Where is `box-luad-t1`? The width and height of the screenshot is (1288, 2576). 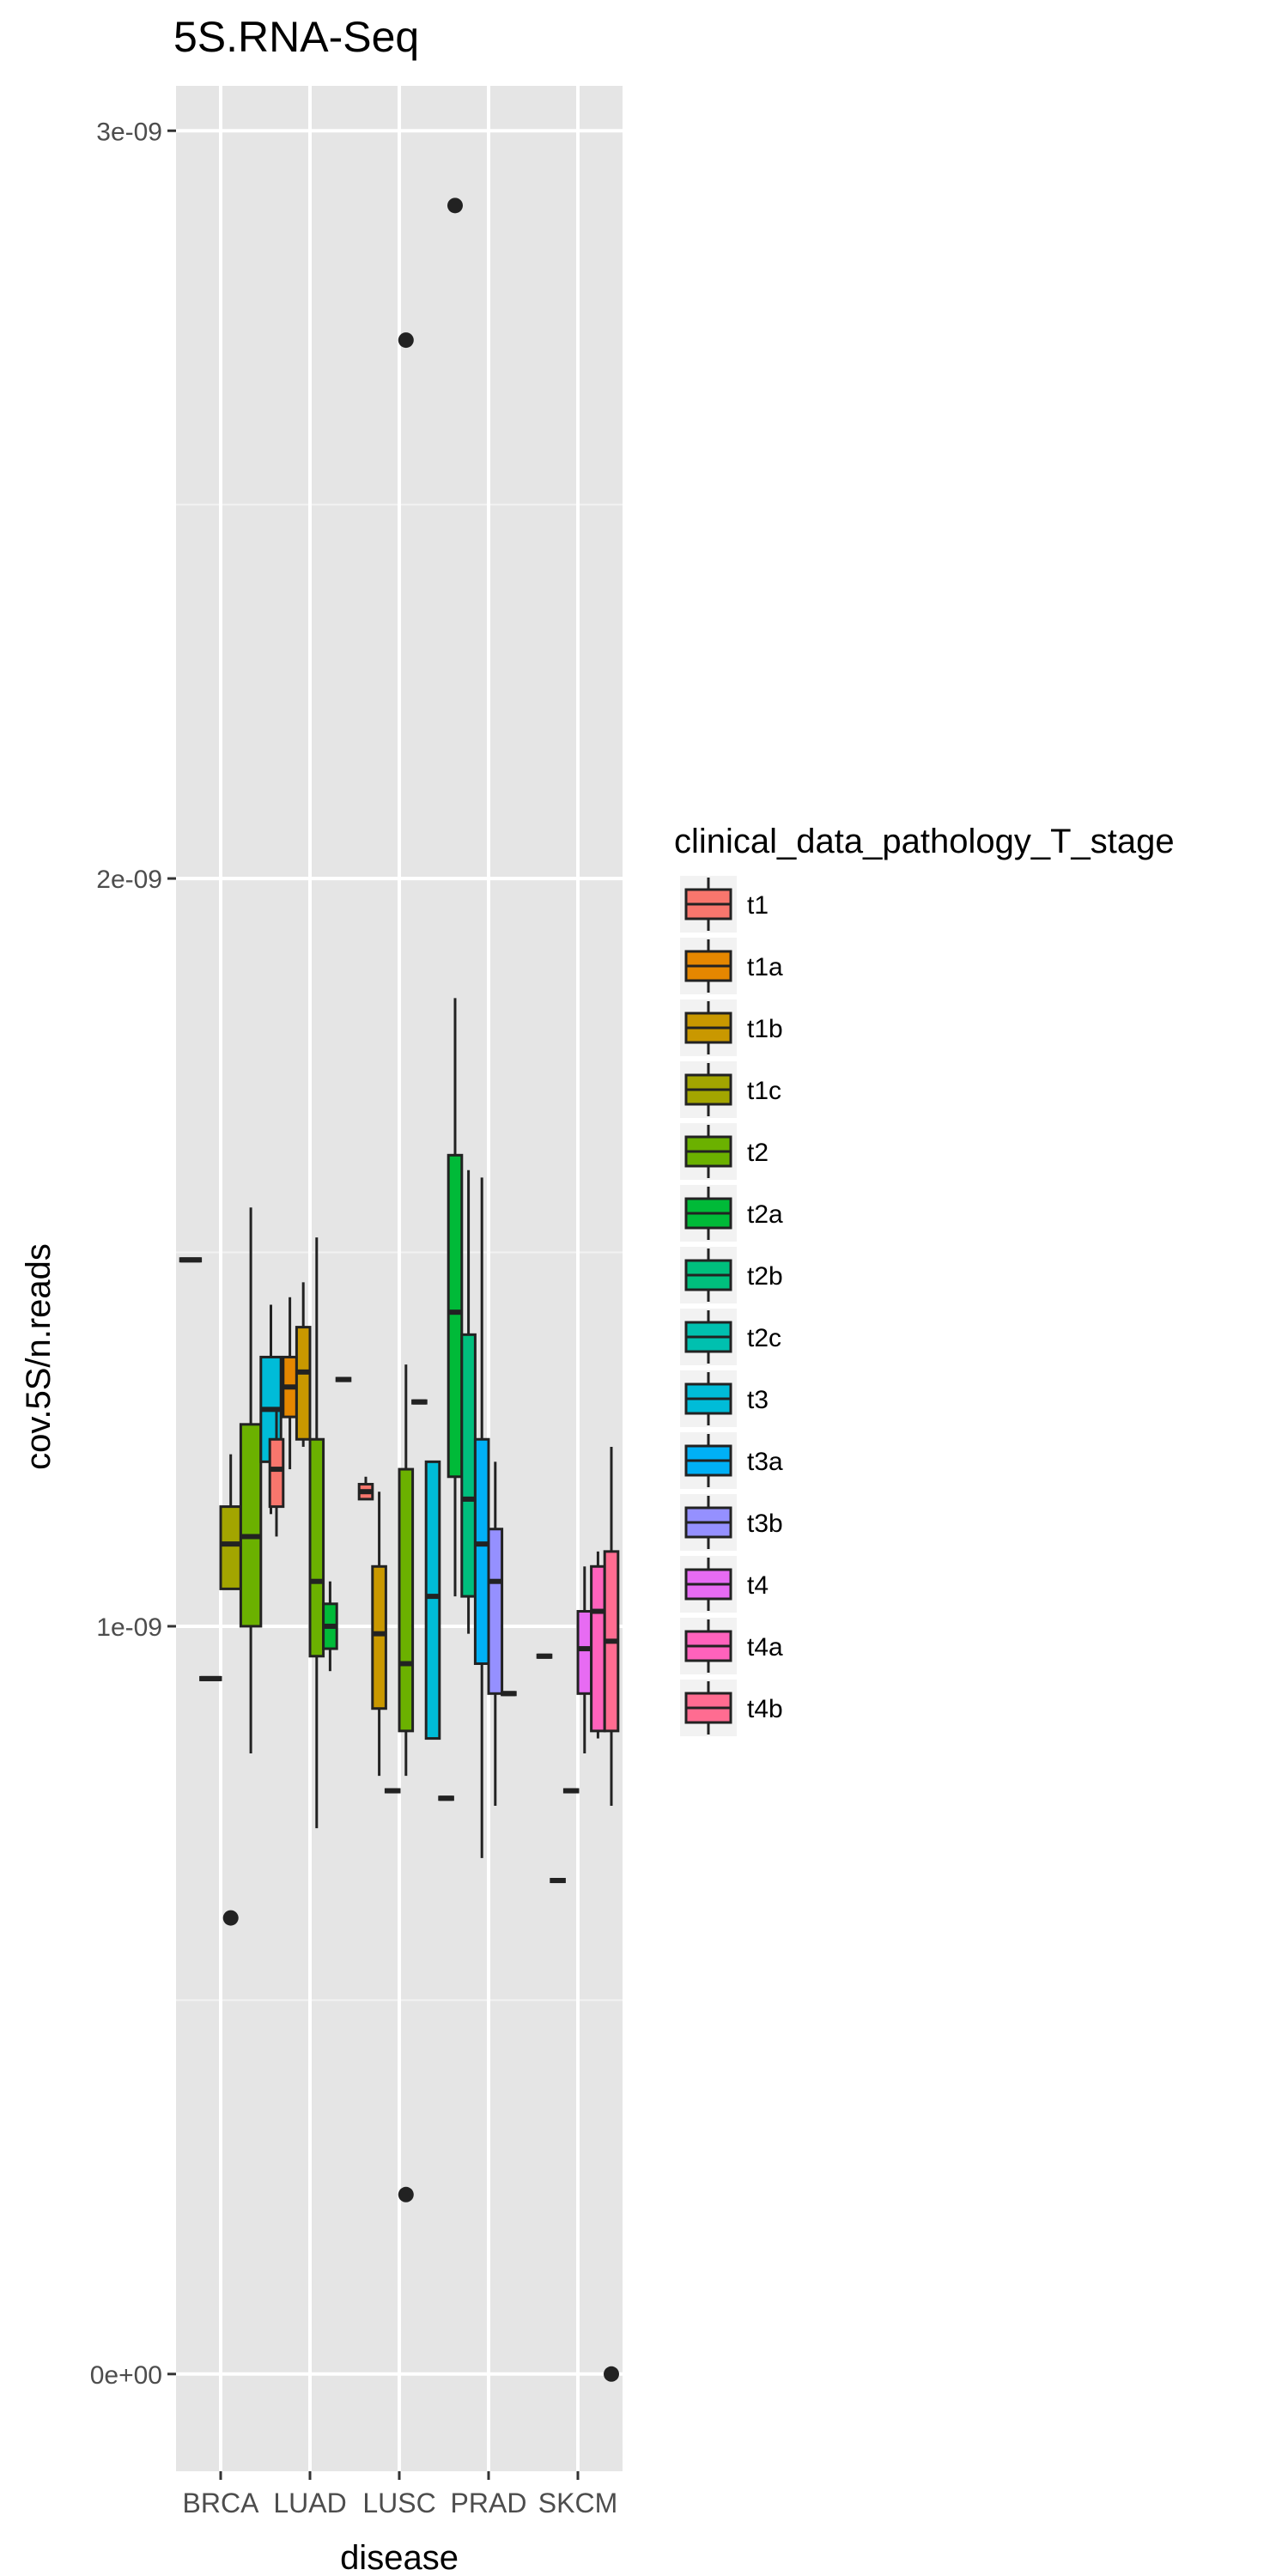
box-luad-t1 is located at coordinates (276, 1473).